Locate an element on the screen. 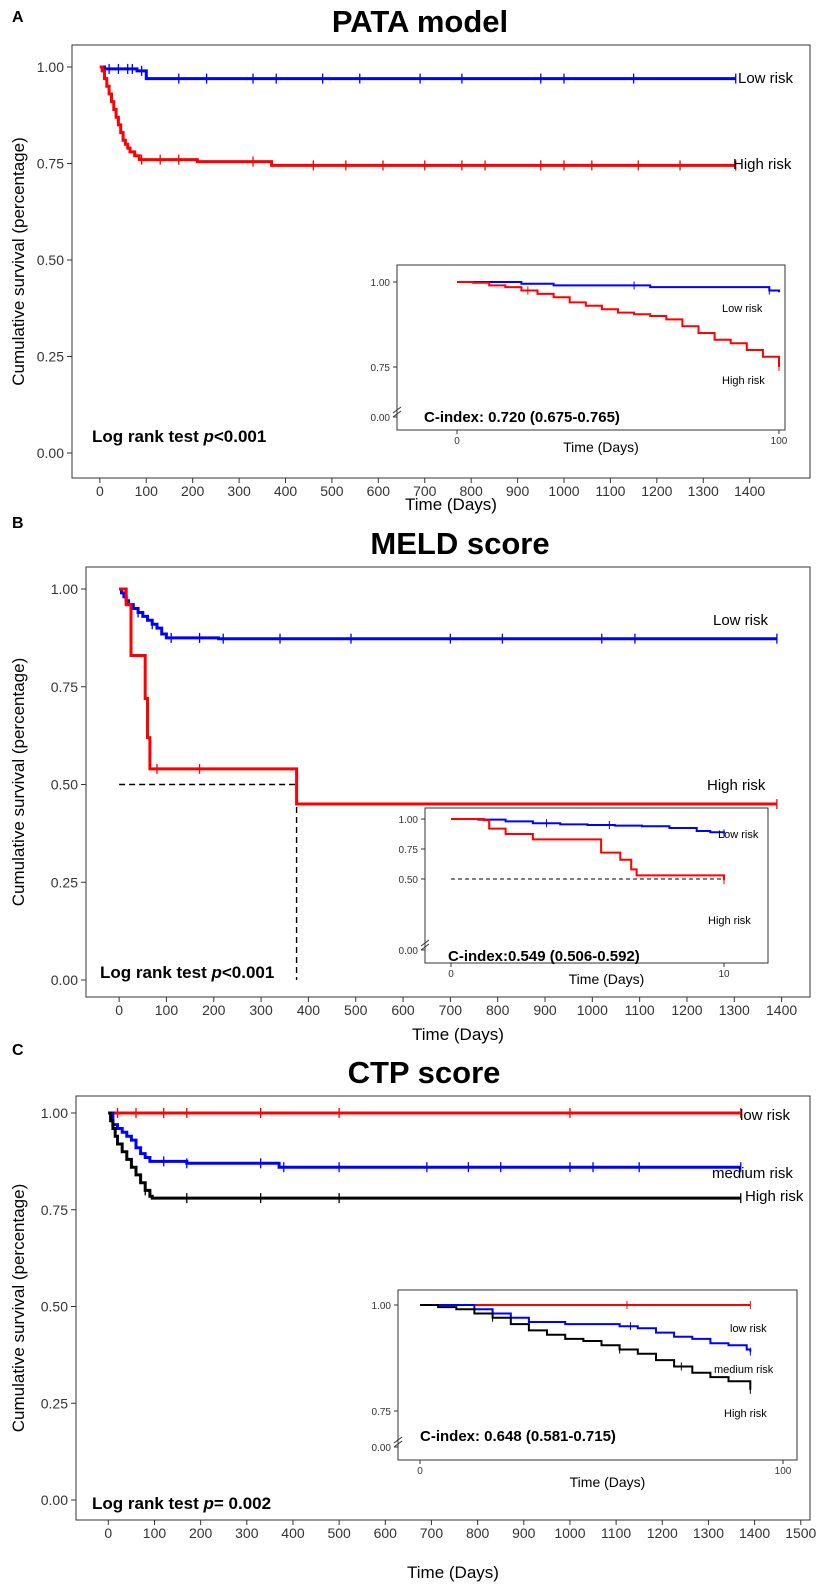 The width and height of the screenshot is (835, 1593). median-dashed-line is located at coordinates (208, 881).